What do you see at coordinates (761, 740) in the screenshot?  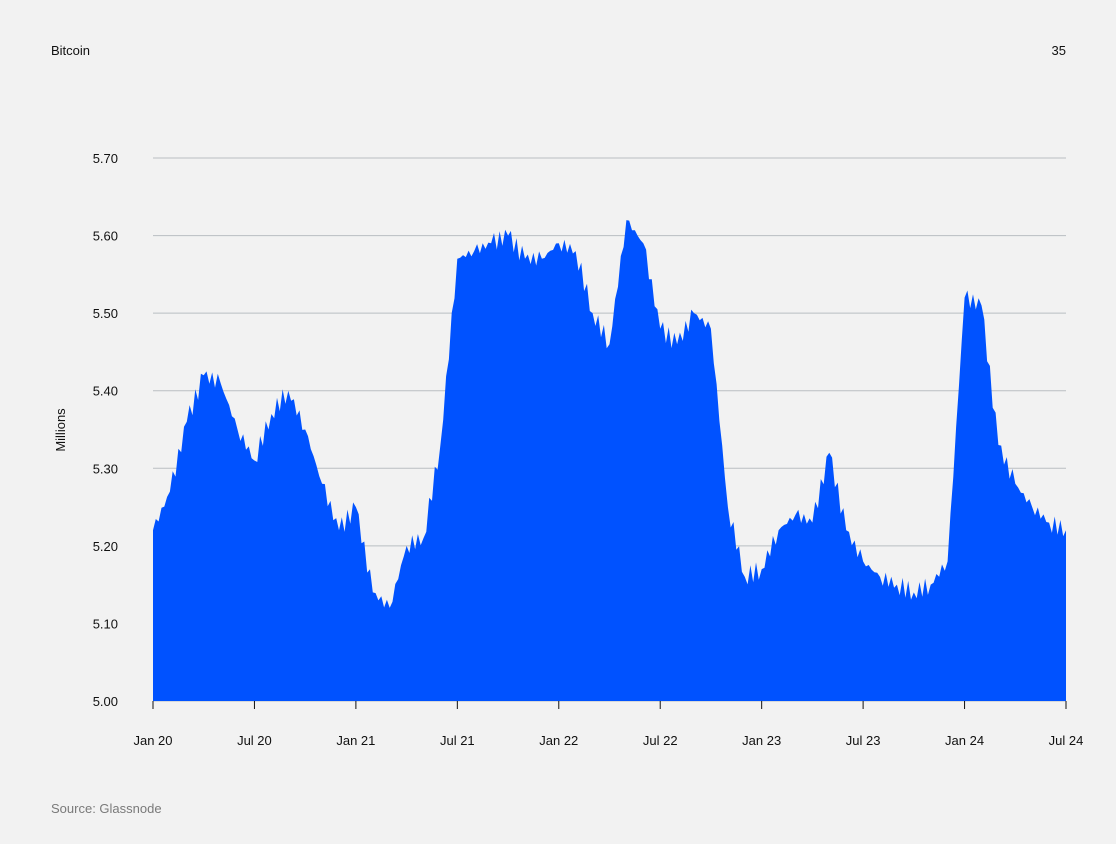 I see `x-tick-label: Jan 23` at bounding box center [761, 740].